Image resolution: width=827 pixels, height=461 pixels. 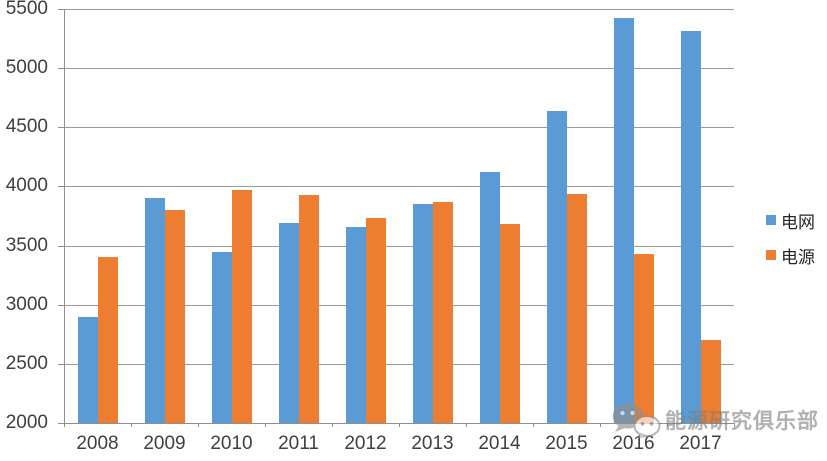 What do you see at coordinates (375, 320) in the screenshot?
I see `bar-power-source-2012` at bounding box center [375, 320].